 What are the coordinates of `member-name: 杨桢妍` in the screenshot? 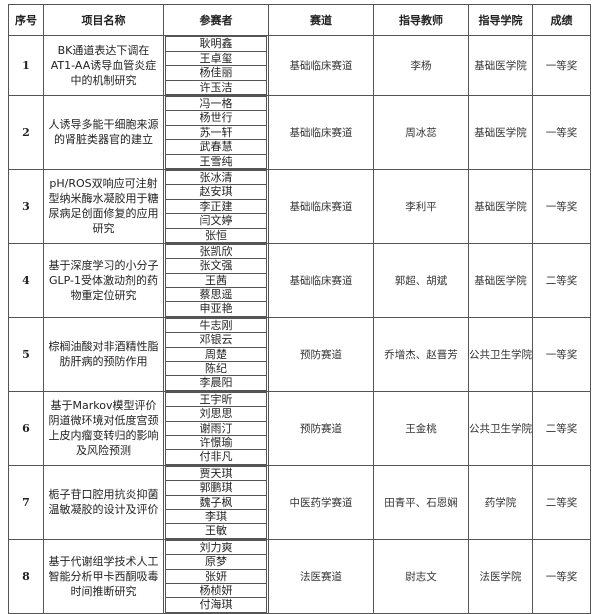 It's located at (216, 591).